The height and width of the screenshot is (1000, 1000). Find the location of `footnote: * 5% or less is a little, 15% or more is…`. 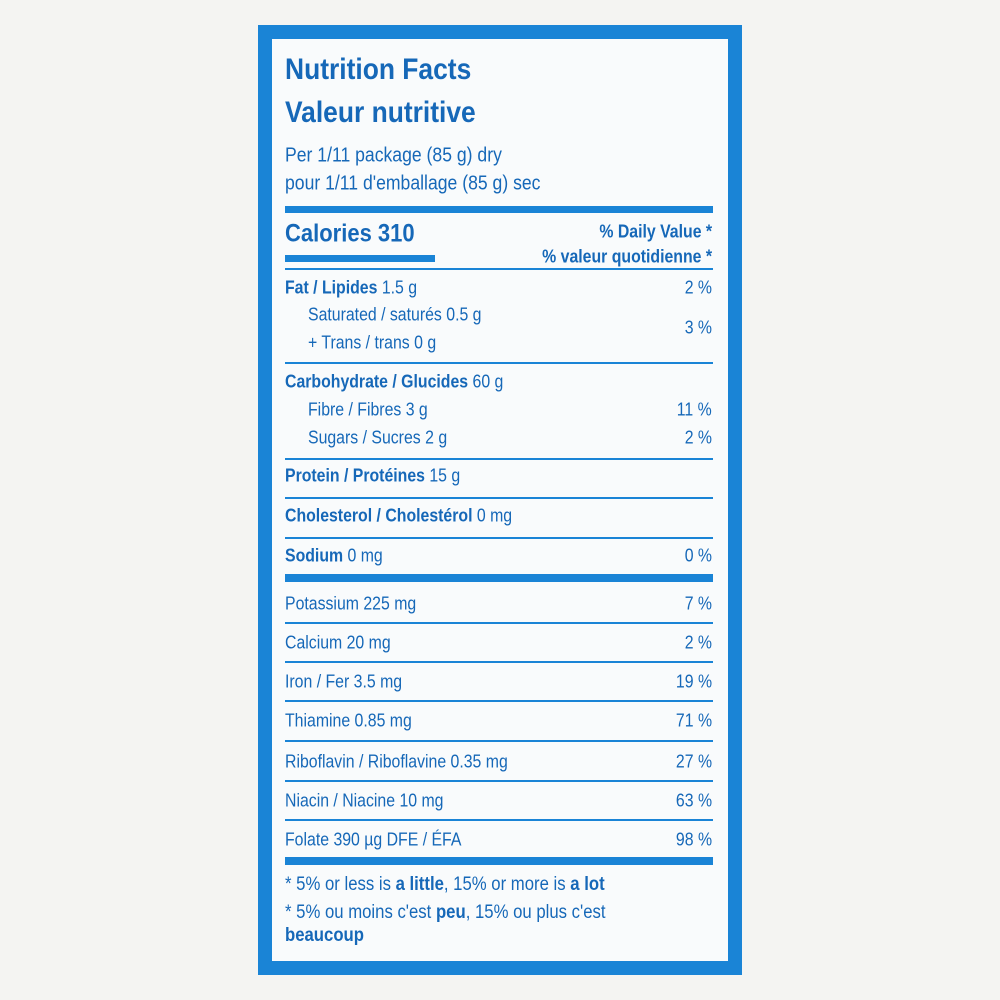

footnote: * 5% or less is a little, 15% or more is… is located at coordinates (445, 885).